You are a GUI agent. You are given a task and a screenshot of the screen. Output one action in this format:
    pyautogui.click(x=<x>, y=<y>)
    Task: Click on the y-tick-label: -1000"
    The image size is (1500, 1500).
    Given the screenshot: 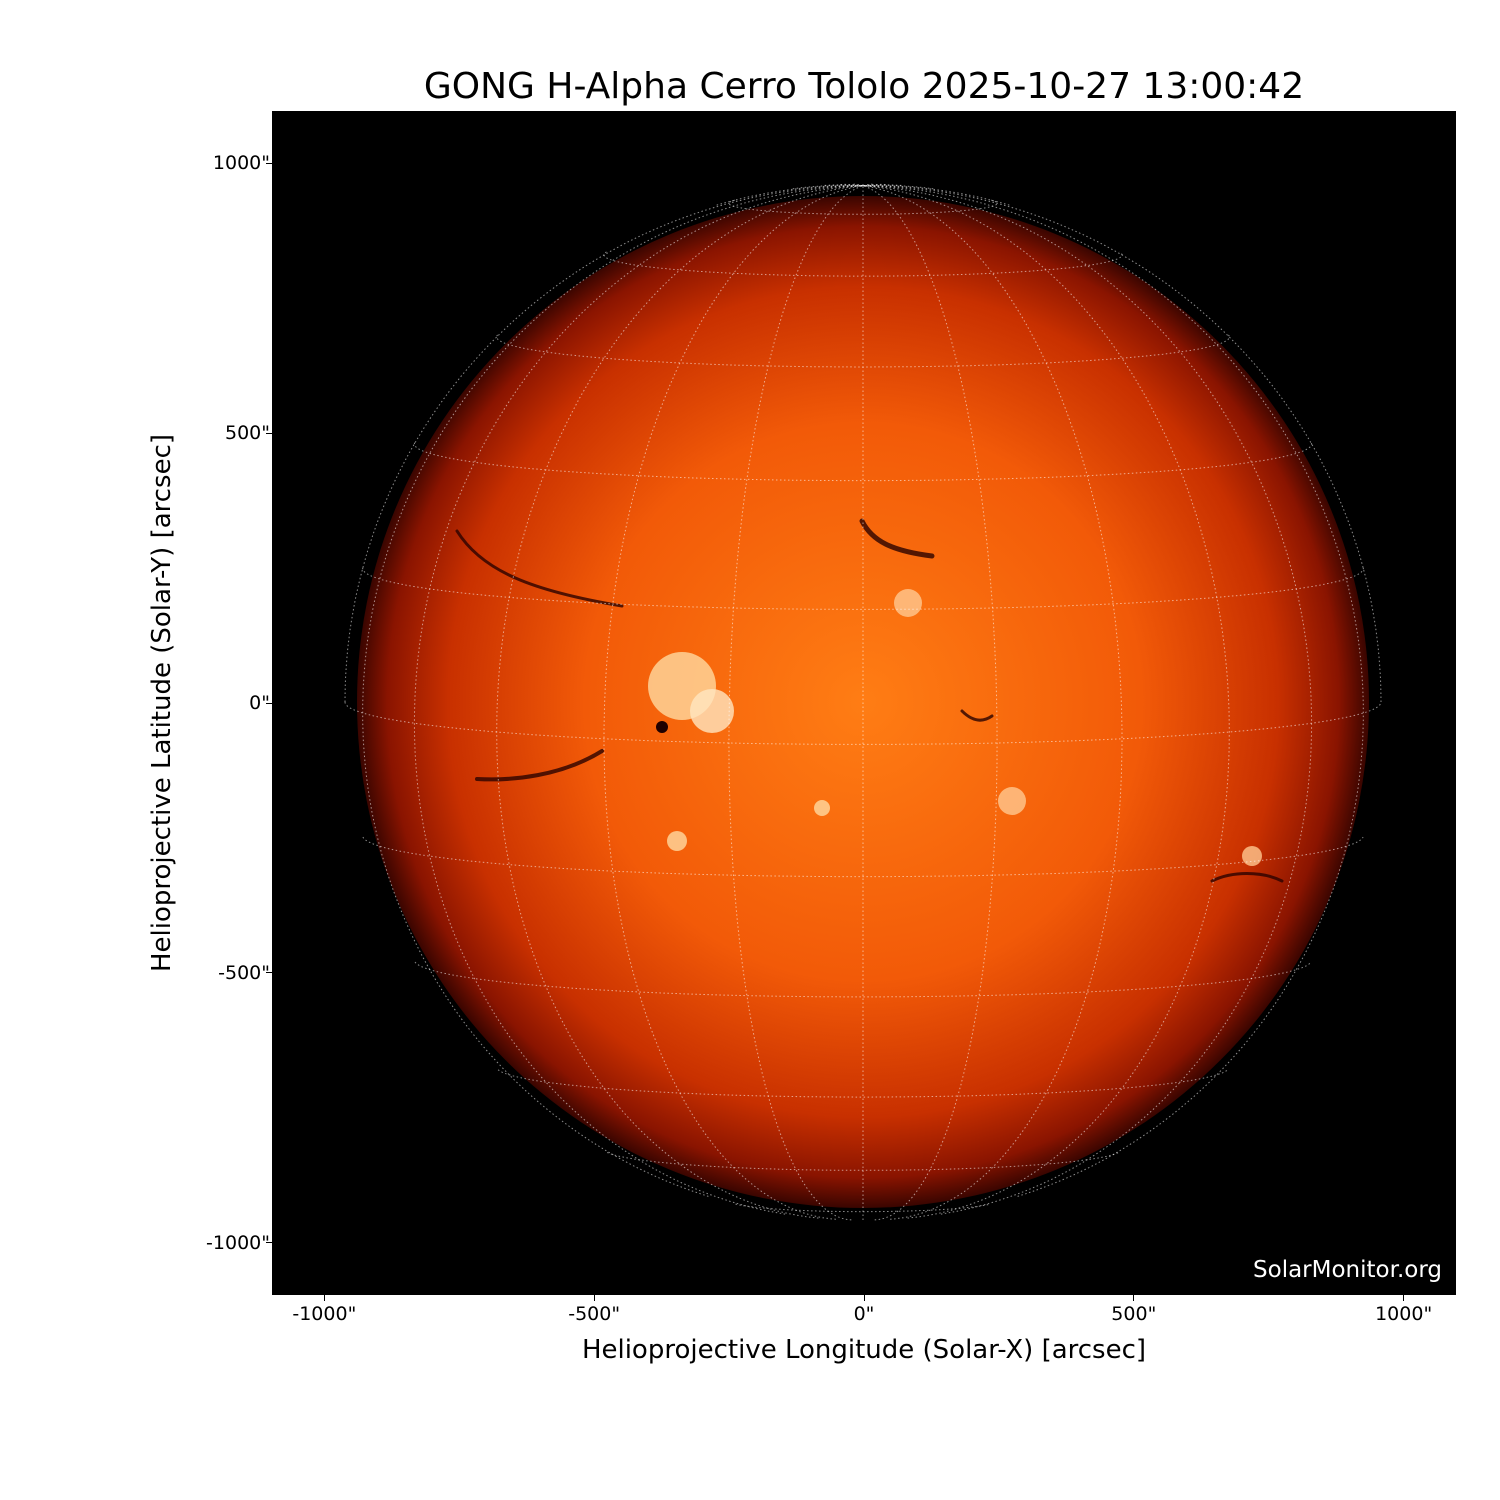 What is the action you would take?
    pyautogui.click(x=238, y=1242)
    